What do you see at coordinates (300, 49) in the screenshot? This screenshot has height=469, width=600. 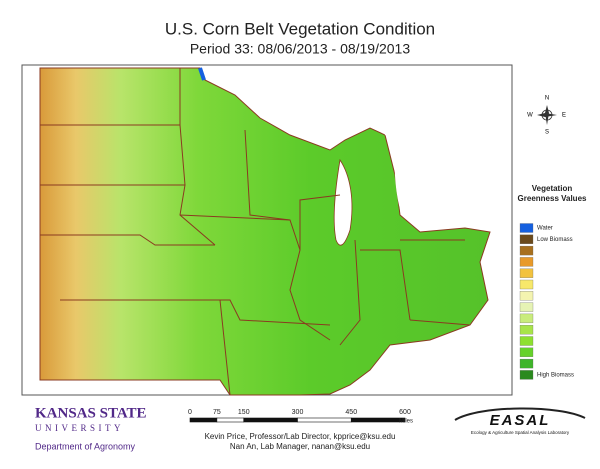 I see `subtitle: Period 33: 08/06/2013 - 08/19/2013` at bounding box center [300, 49].